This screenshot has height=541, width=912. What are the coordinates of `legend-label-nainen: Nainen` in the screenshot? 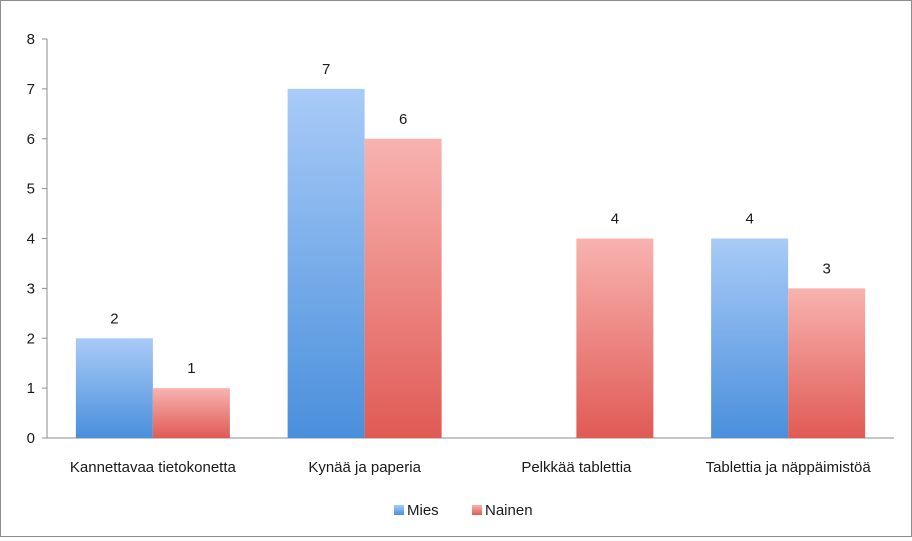 It's located at (509, 510).